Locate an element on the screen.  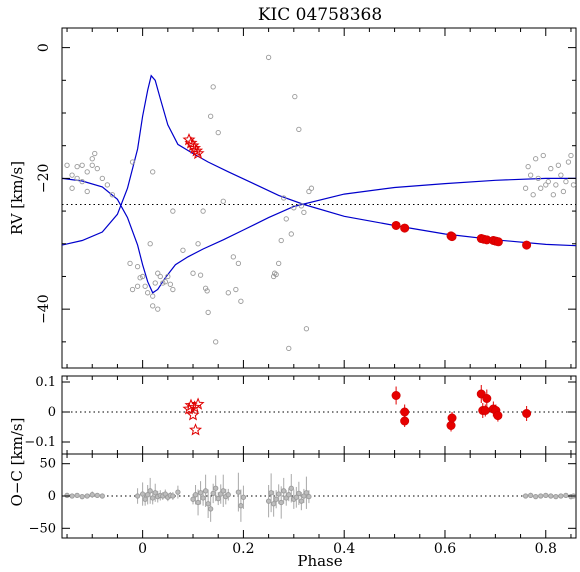
y-tick-label: −50 is located at coordinates (42, 528).